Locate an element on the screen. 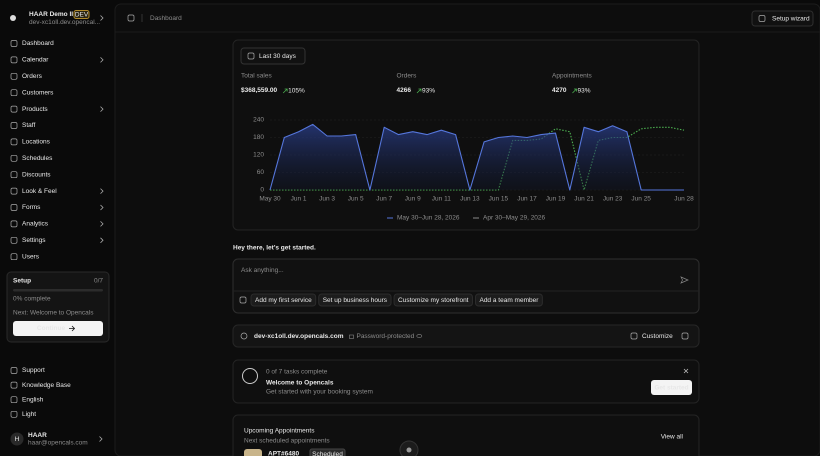  y-tick-label: 180 is located at coordinates (258, 137).